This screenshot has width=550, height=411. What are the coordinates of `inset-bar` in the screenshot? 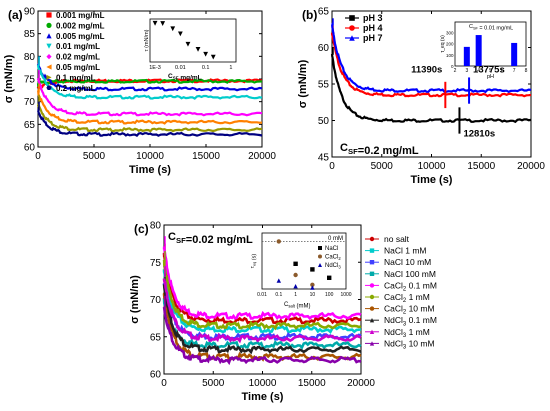 It's located at (514, 54).